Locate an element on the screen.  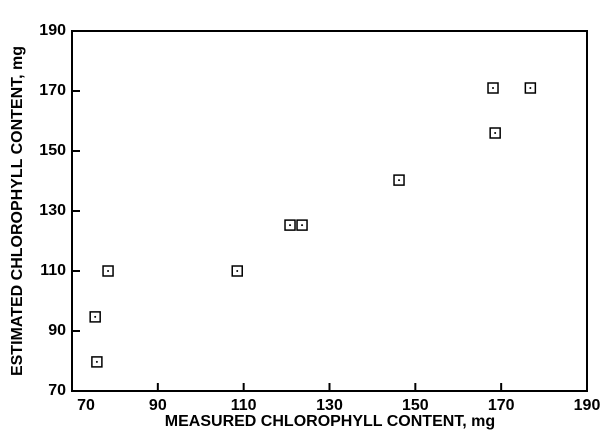
y-tick-label: 70 is located at coordinates (57, 390).